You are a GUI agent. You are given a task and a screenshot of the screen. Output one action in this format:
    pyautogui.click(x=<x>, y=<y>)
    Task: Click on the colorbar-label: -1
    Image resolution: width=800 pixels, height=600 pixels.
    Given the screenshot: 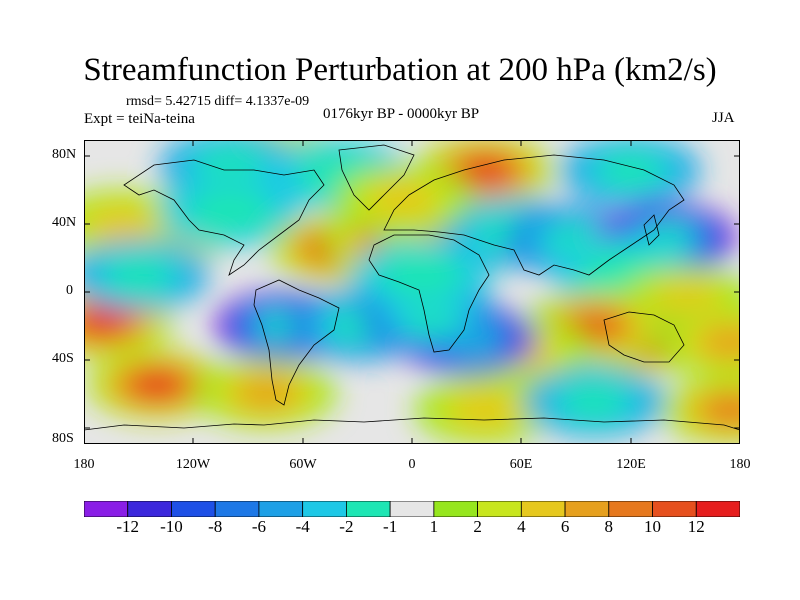 What is the action you would take?
    pyautogui.click(x=390, y=526)
    